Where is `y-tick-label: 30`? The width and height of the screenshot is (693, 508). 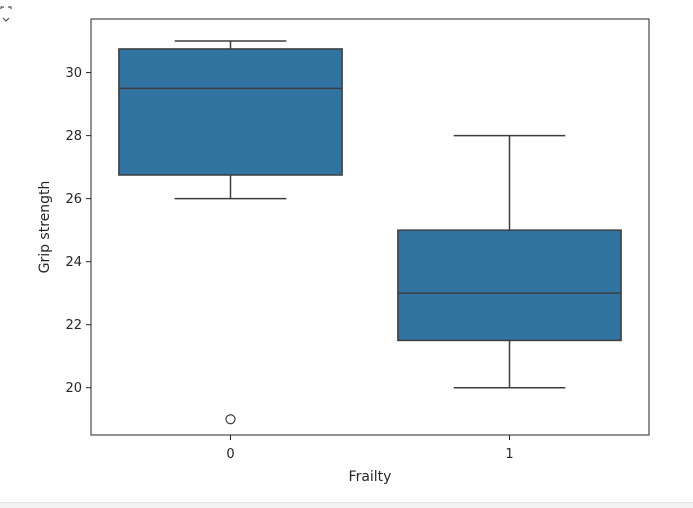
y-tick-label: 30 is located at coordinates (73, 73).